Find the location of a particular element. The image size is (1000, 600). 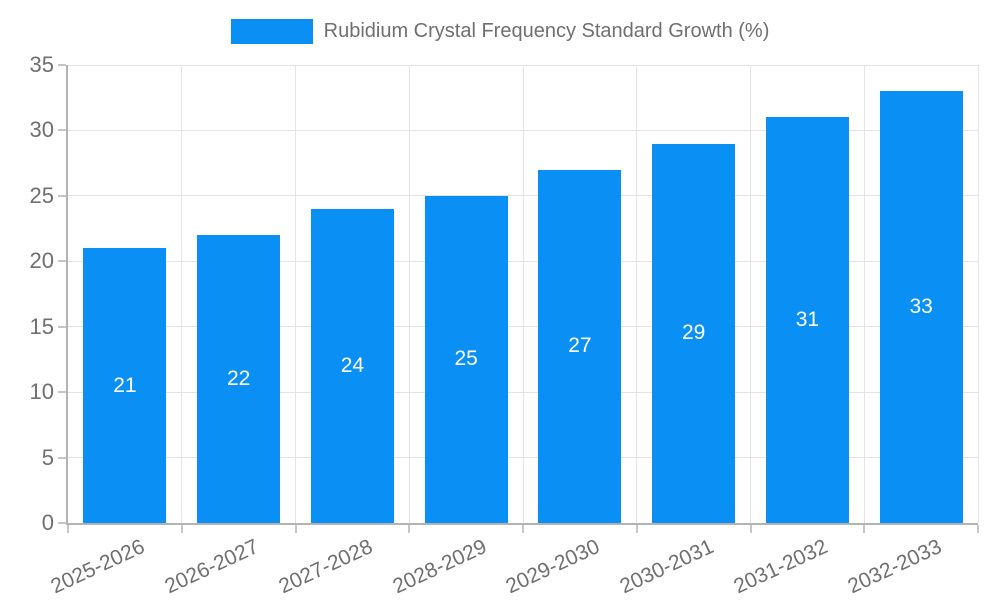

bar-value-label: 29 is located at coordinates (693, 333).